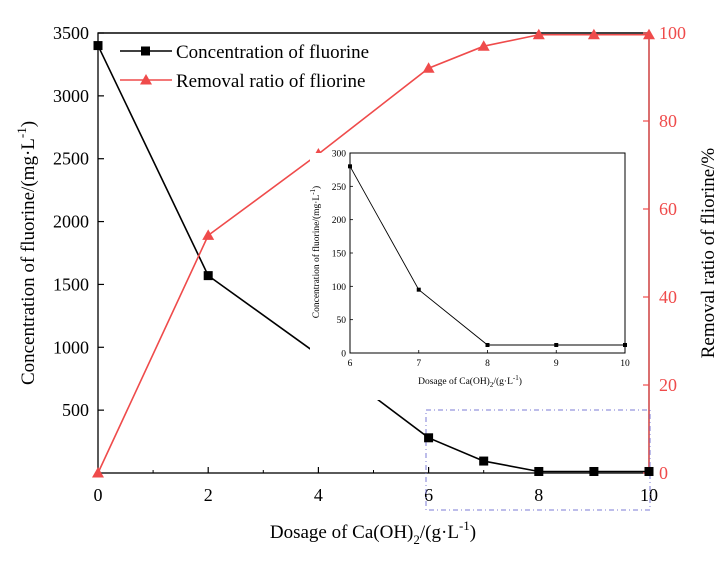  What do you see at coordinates (71, 347) in the screenshot?
I see `y-left-tick-label: 1000` at bounding box center [71, 347].